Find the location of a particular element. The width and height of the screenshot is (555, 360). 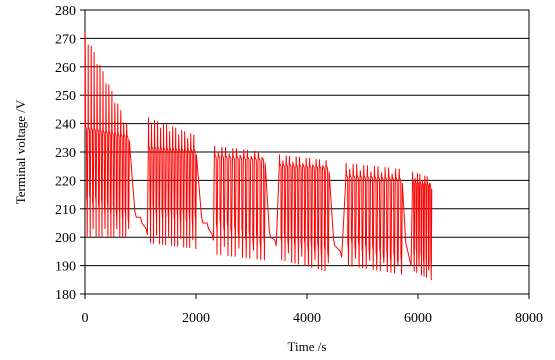

y-tick-label: 240 is located at coordinates (65, 125).